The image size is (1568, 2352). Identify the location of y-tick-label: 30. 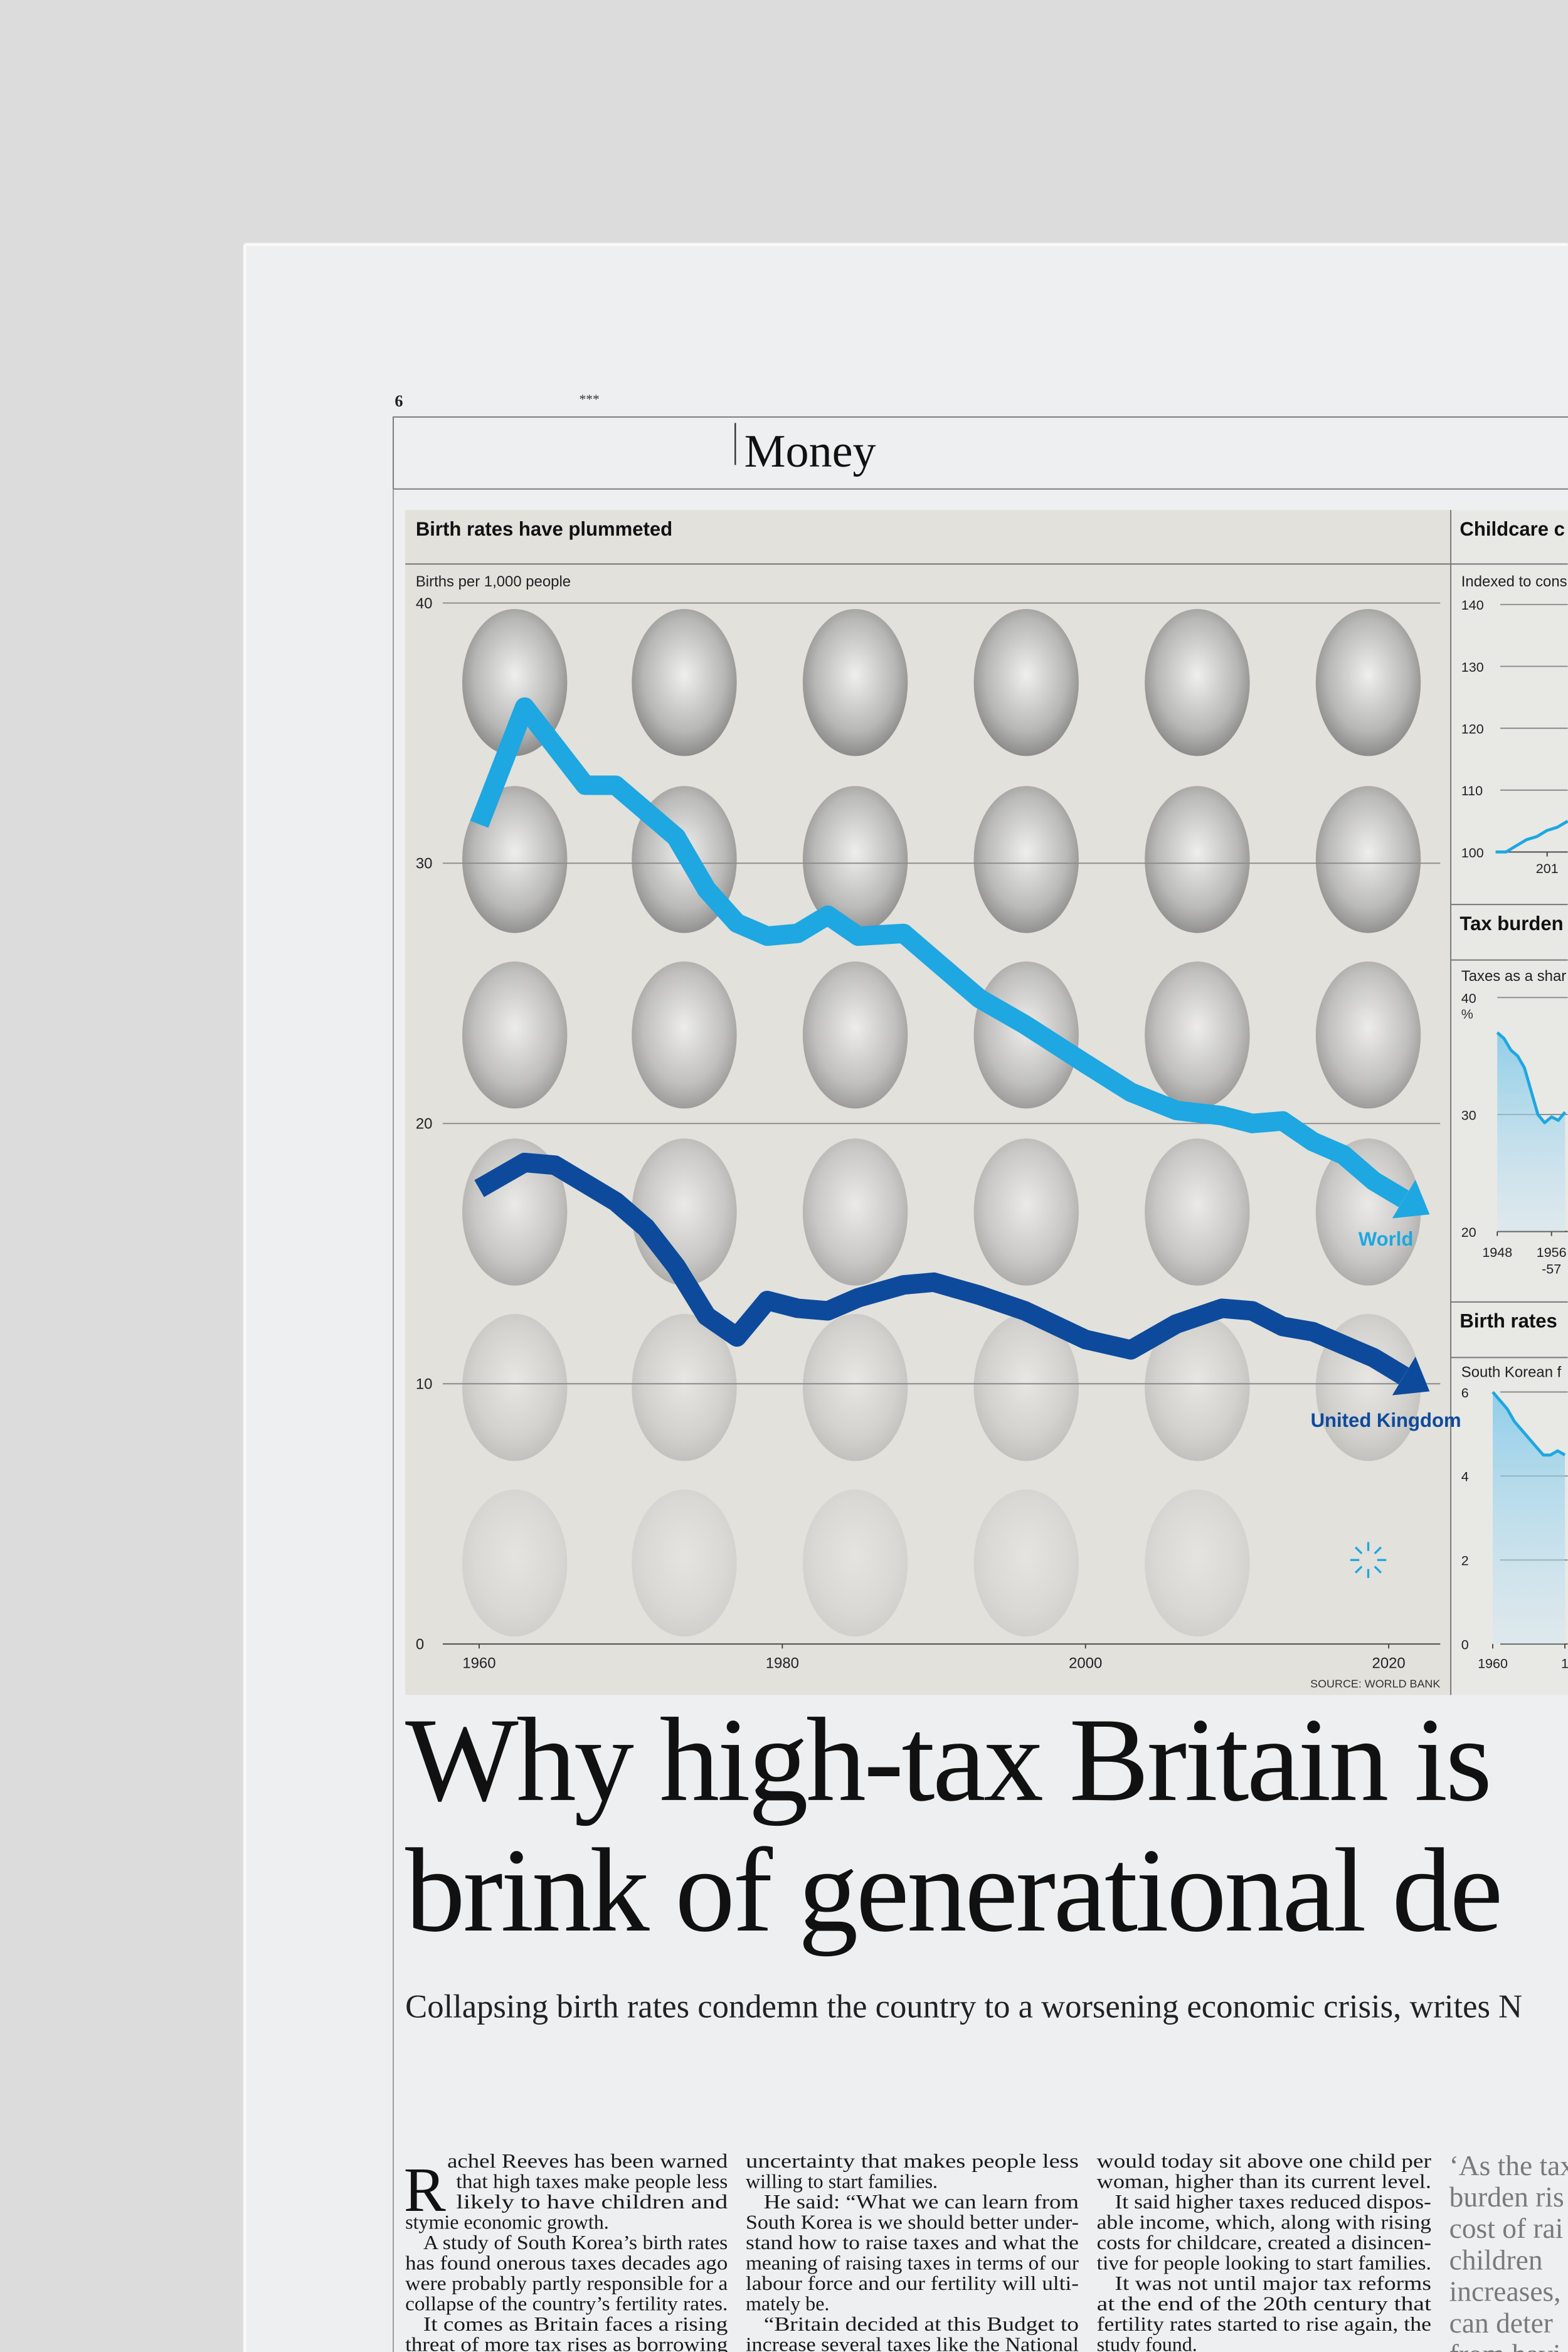
(424, 864).